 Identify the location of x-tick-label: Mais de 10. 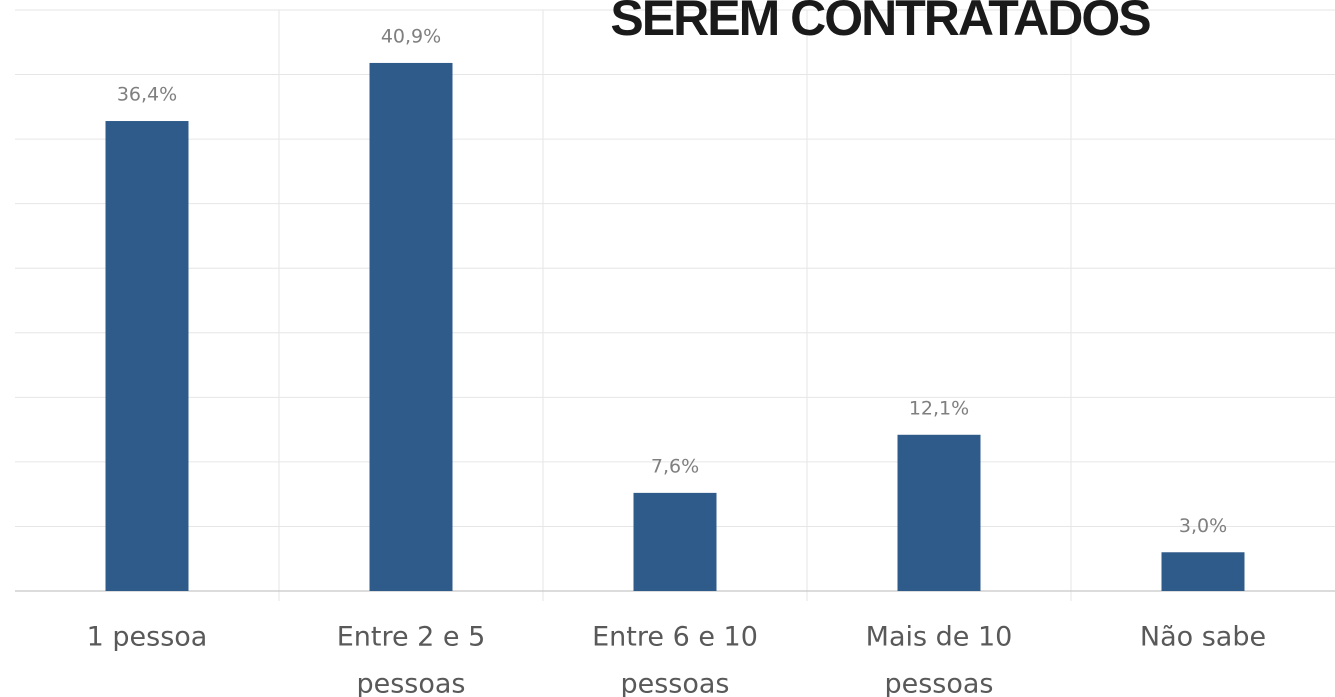
(939, 637).